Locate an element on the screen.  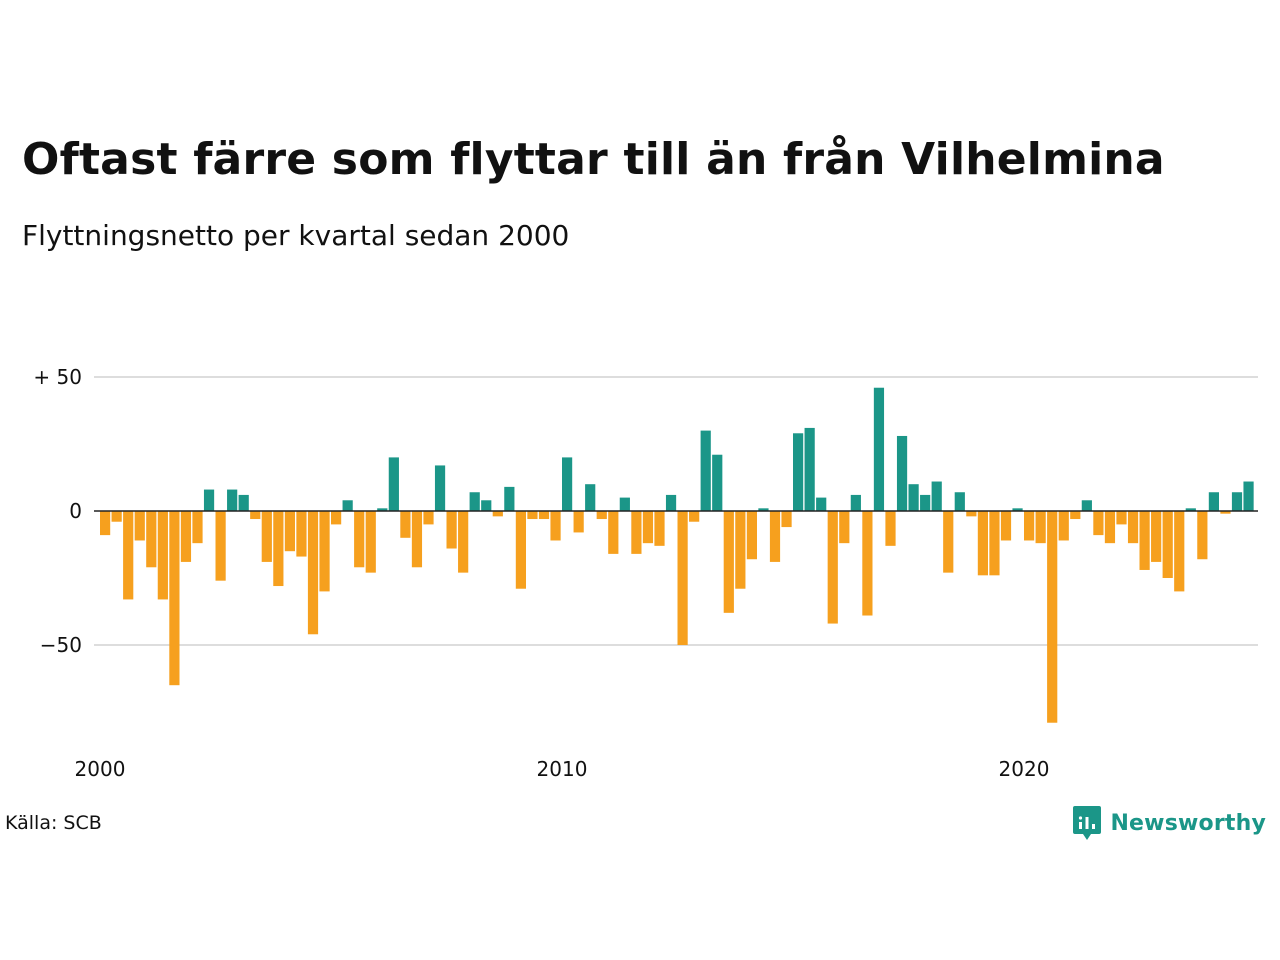
x-tick-label: 2000 is located at coordinates (100, 769).